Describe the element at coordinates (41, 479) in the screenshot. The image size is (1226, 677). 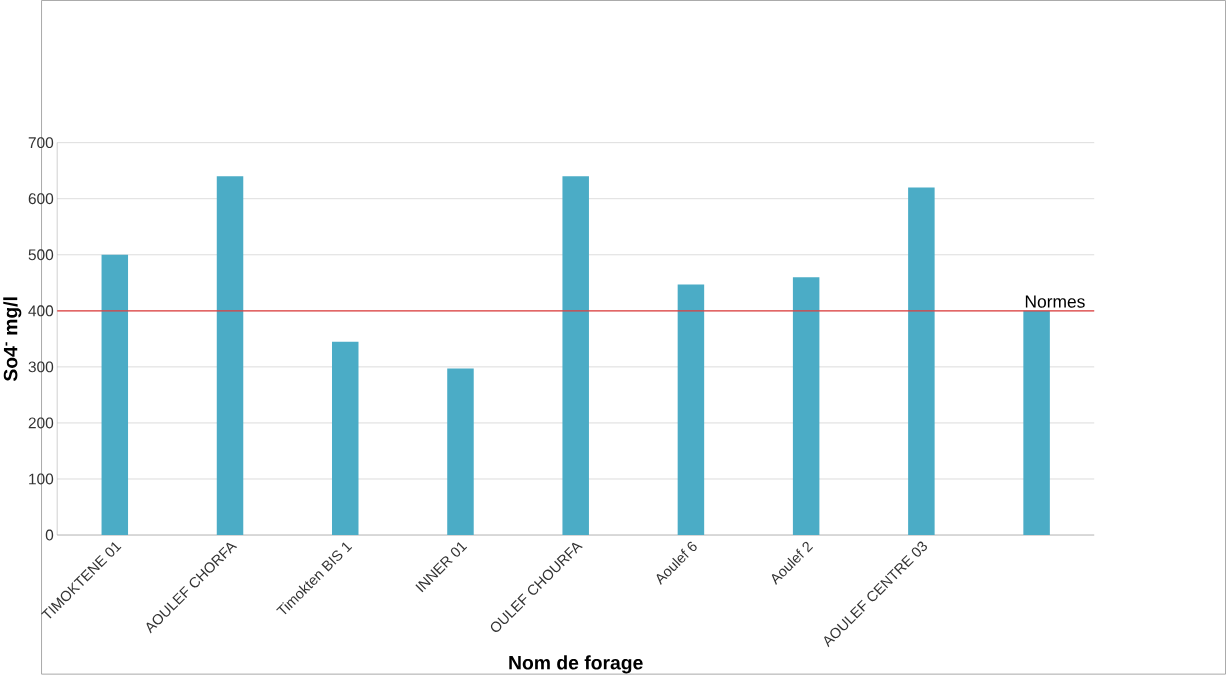
I see `y-tick-label: 100` at that location.